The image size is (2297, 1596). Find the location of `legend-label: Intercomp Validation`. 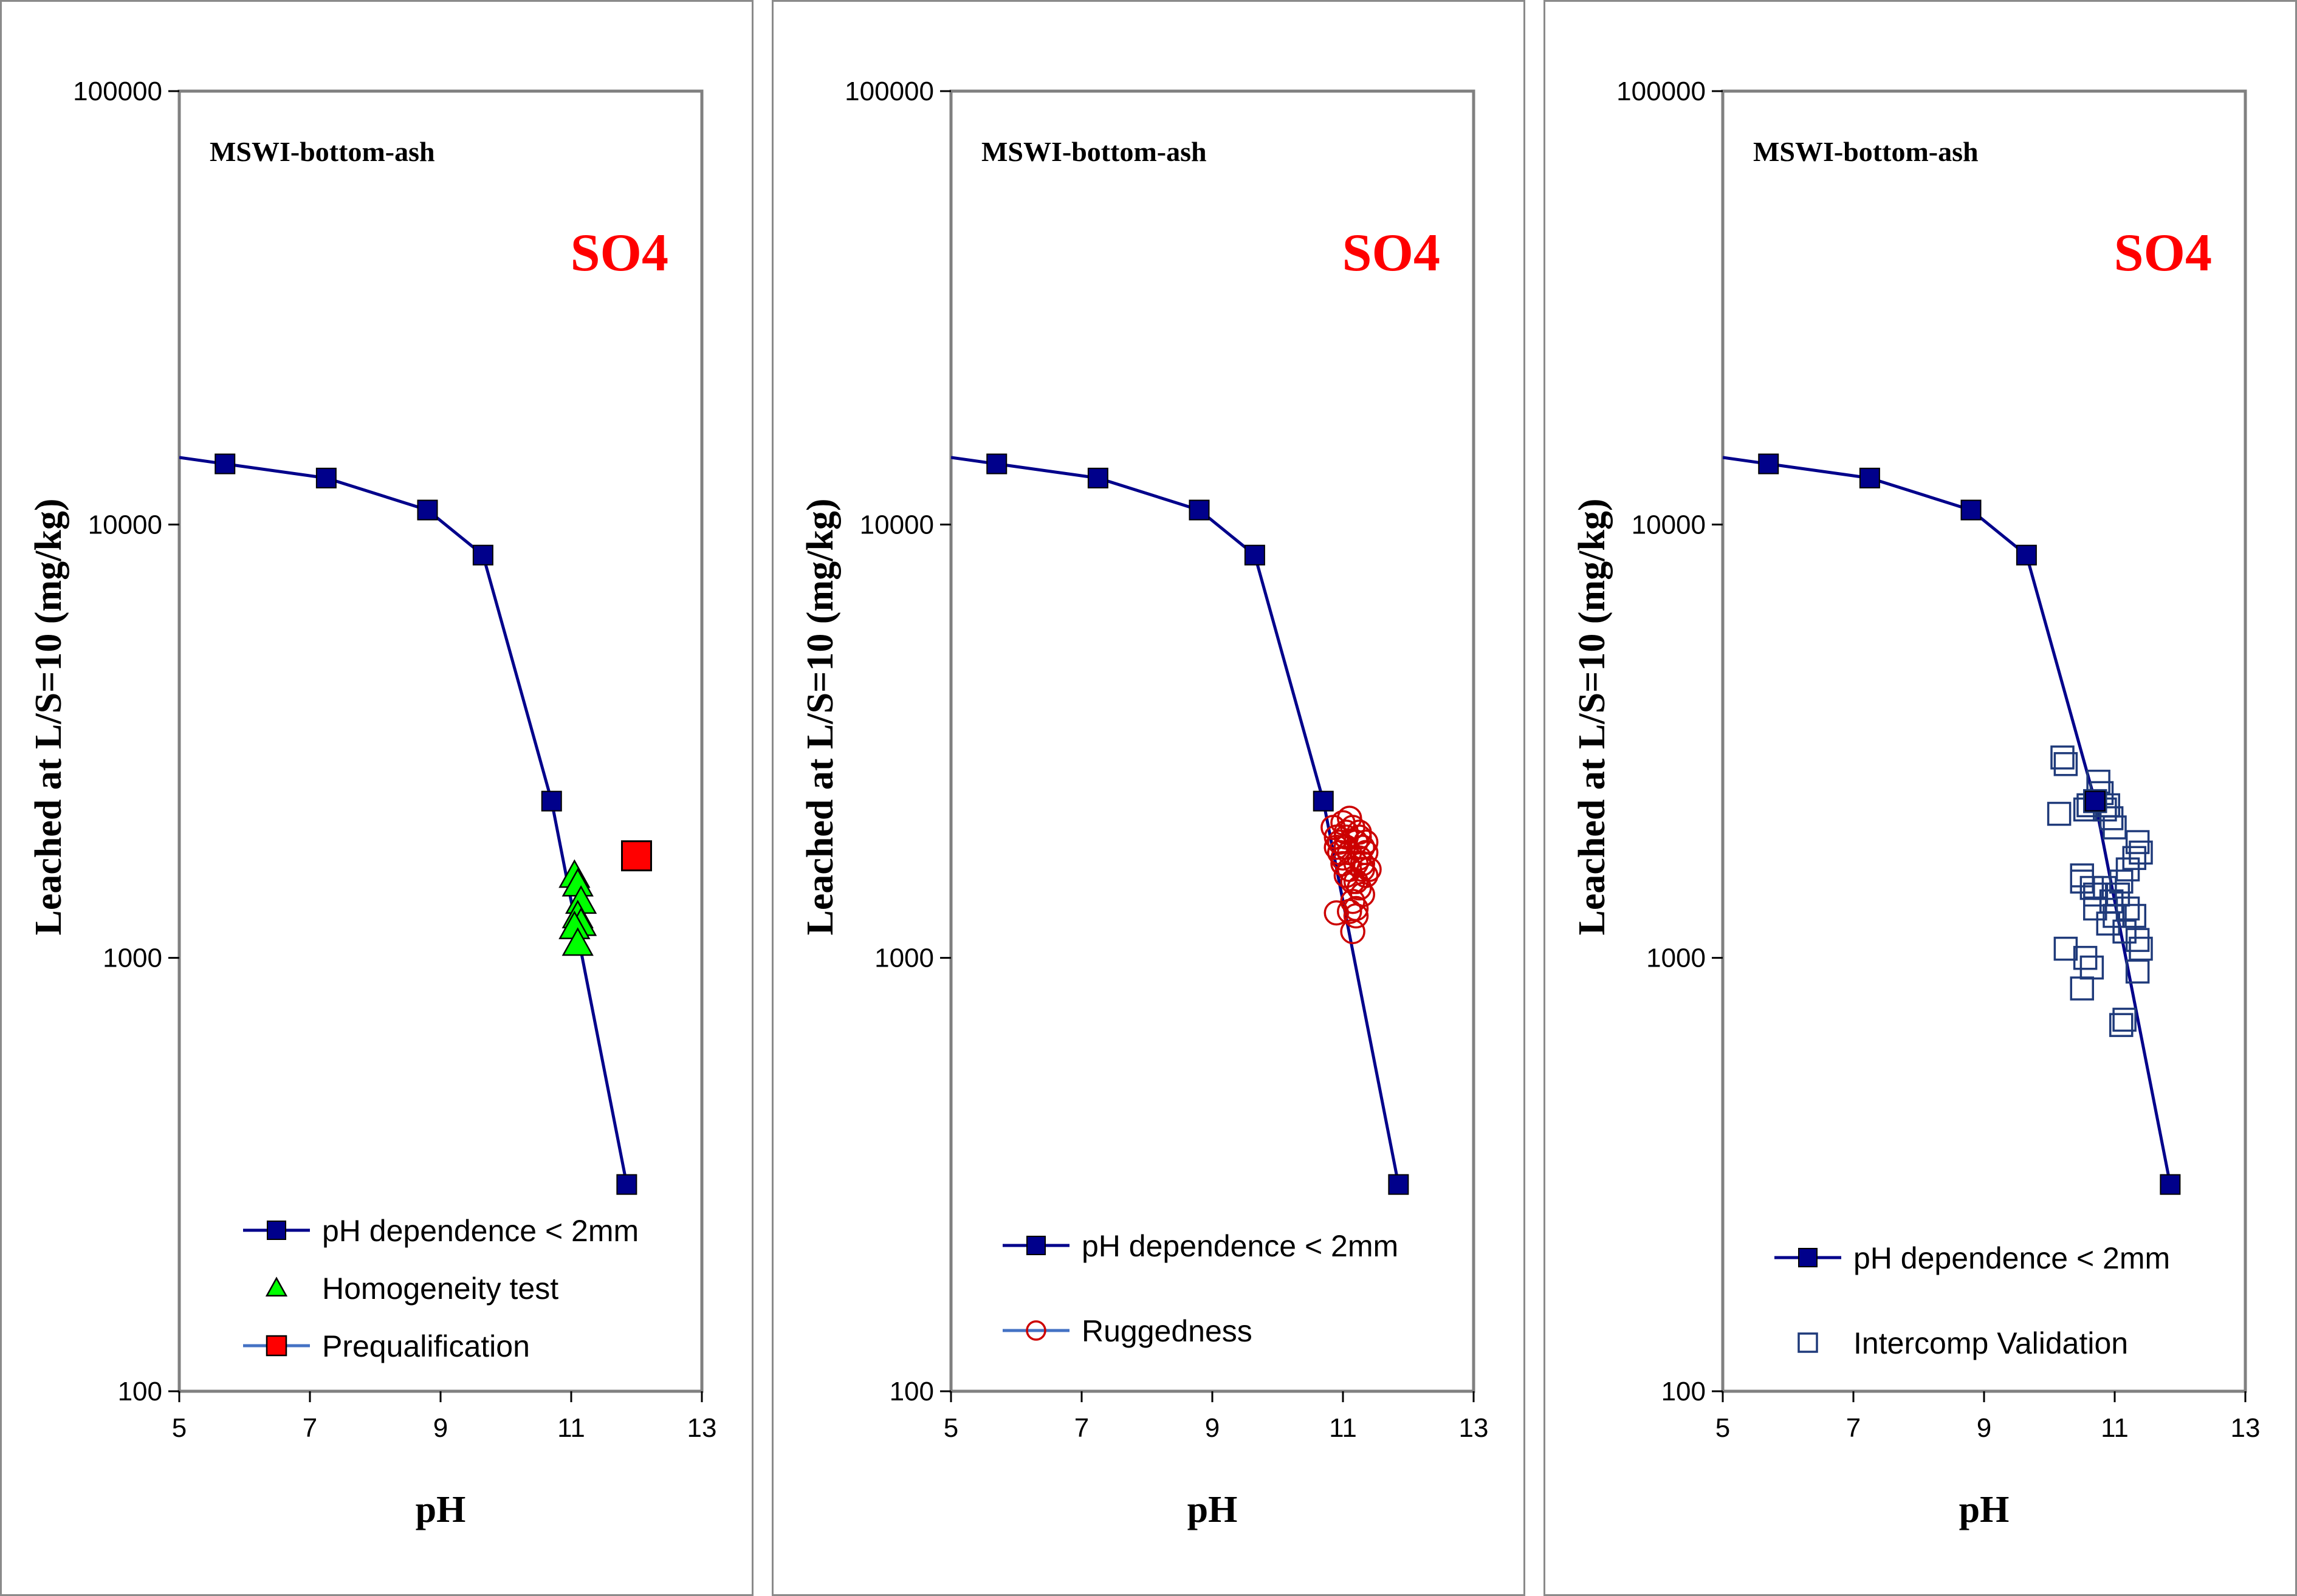

legend-label: Intercomp Validation is located at coordinates (1991, 1343).